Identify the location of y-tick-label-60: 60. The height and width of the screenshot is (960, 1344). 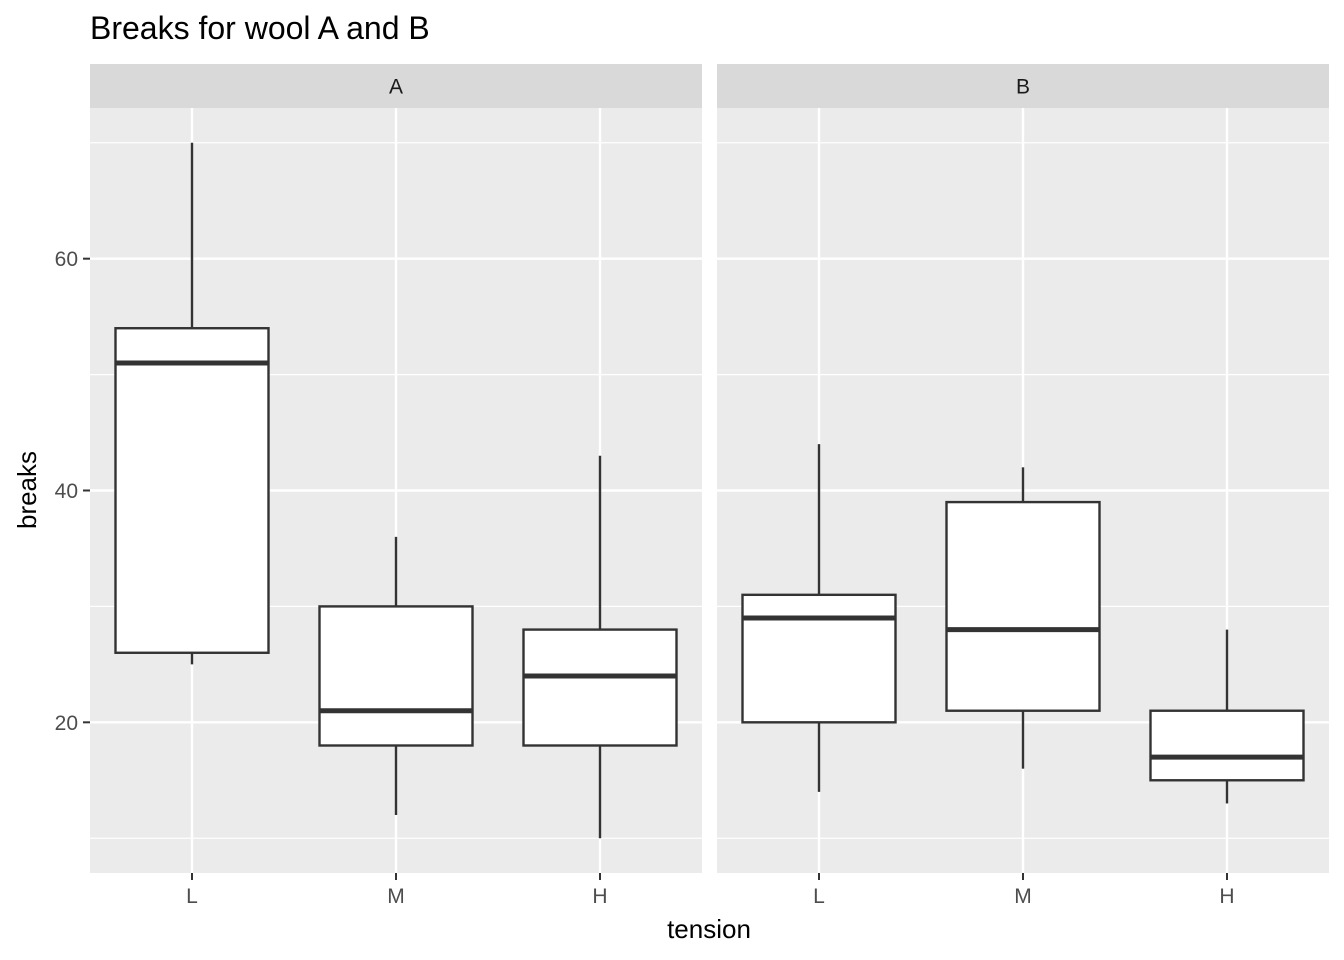
(66, 259).